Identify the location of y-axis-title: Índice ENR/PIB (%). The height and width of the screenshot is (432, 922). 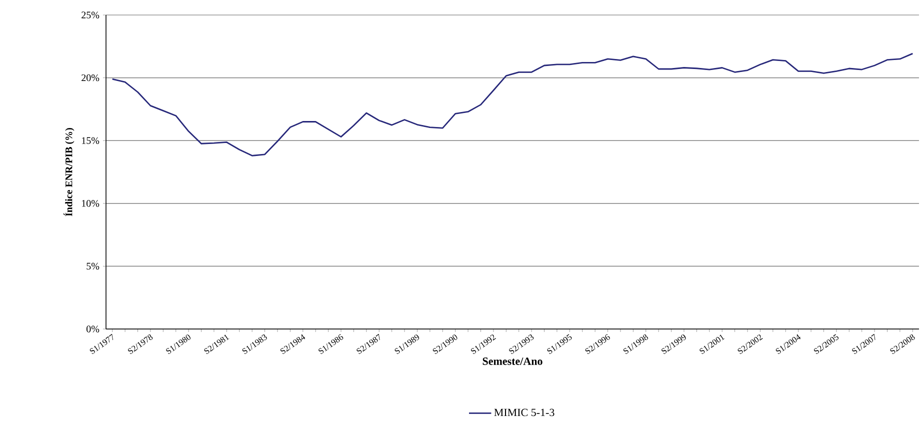
(69, 172).